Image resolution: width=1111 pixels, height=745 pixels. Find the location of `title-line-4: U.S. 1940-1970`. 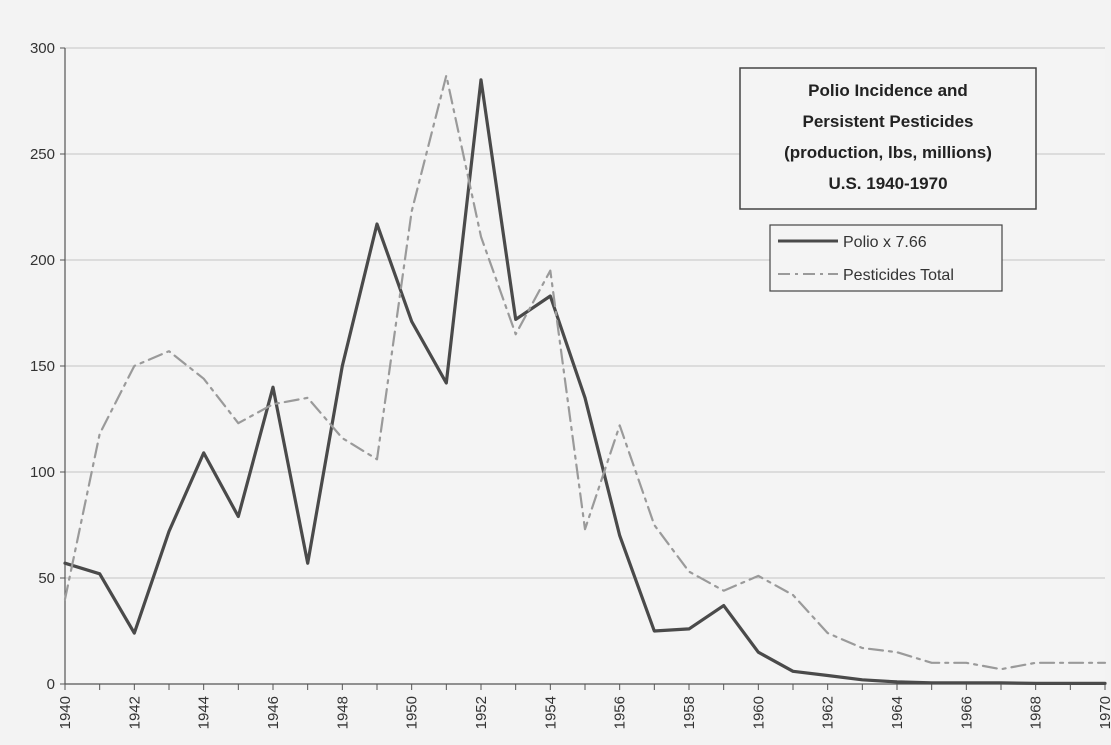

title-line-4: U.S. 1940-1970 is located at coordinates (887, 183).